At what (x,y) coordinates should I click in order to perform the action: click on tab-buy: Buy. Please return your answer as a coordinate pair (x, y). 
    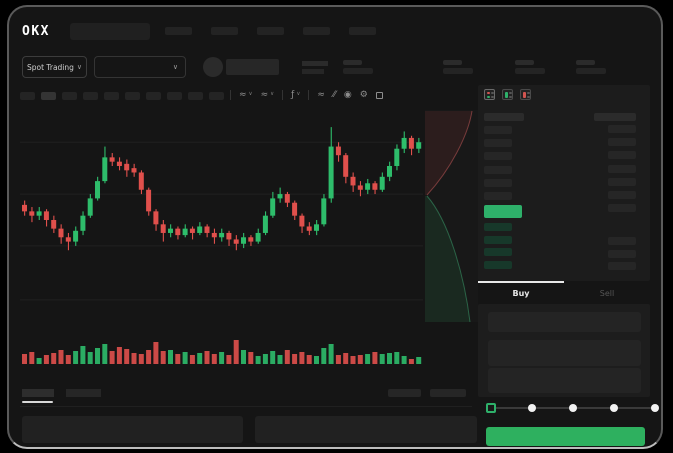
    Looking at the image, I should click on (521, 293).